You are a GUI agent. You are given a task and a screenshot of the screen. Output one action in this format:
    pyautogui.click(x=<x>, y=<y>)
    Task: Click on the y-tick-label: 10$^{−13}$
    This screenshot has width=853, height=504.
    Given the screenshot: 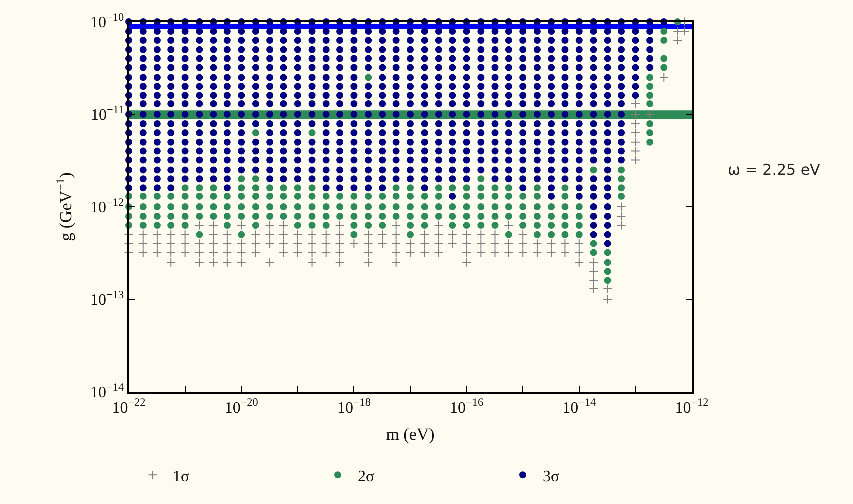 What is the action you would take?
    pyautogui.click(x=107, y=299)
    